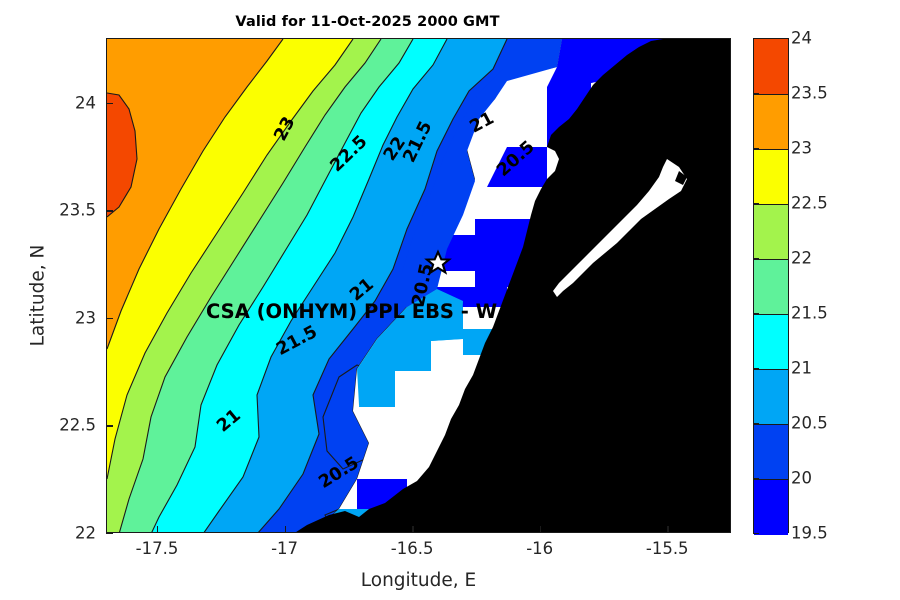  I want to click on colorbar-tick-label: 21.5, so click(809, 313).